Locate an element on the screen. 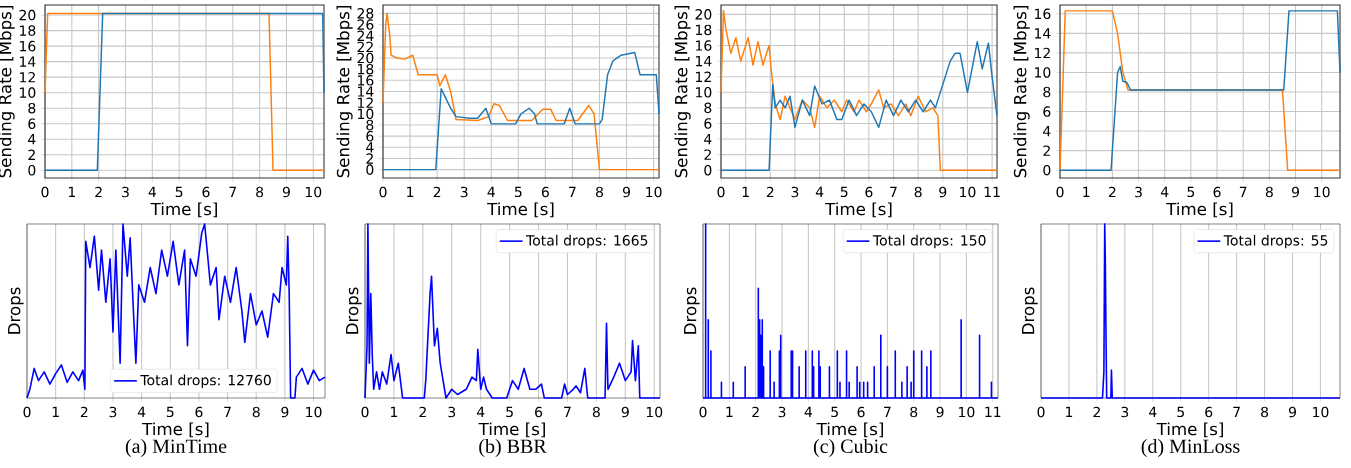 This screenshot has width=1351, height=468. x-tick-label: 11 is located at coordinates (992, 191).